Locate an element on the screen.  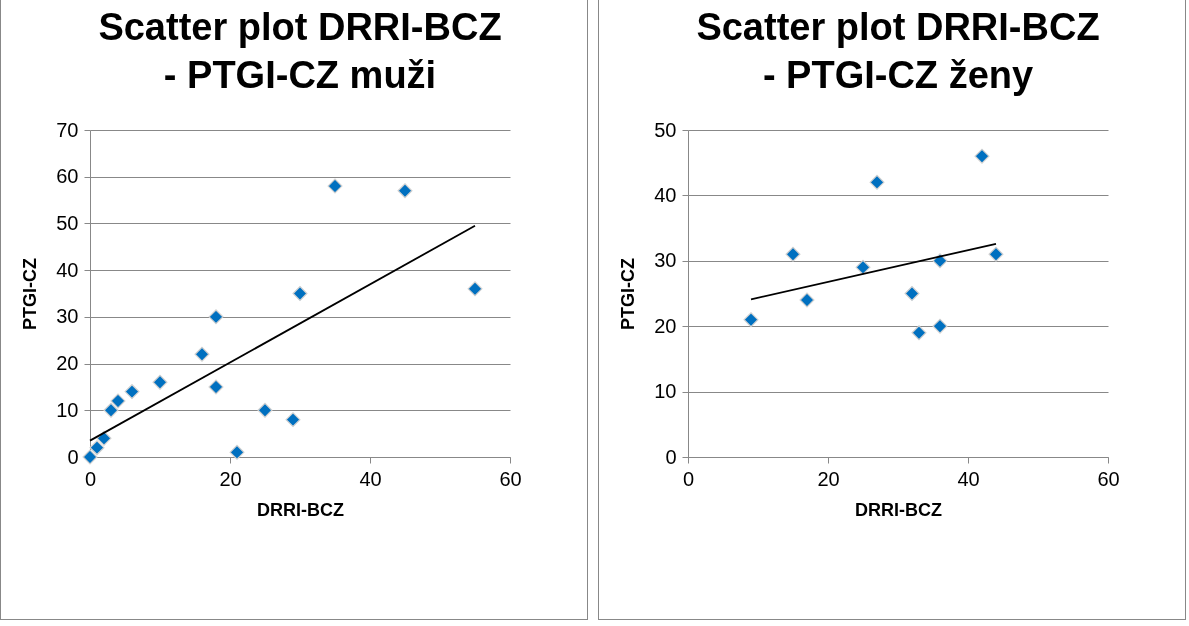
chart-title: Scatter plot DRRI-BCZ - PTGI-CZ muži is located at coordinates (300, 51).